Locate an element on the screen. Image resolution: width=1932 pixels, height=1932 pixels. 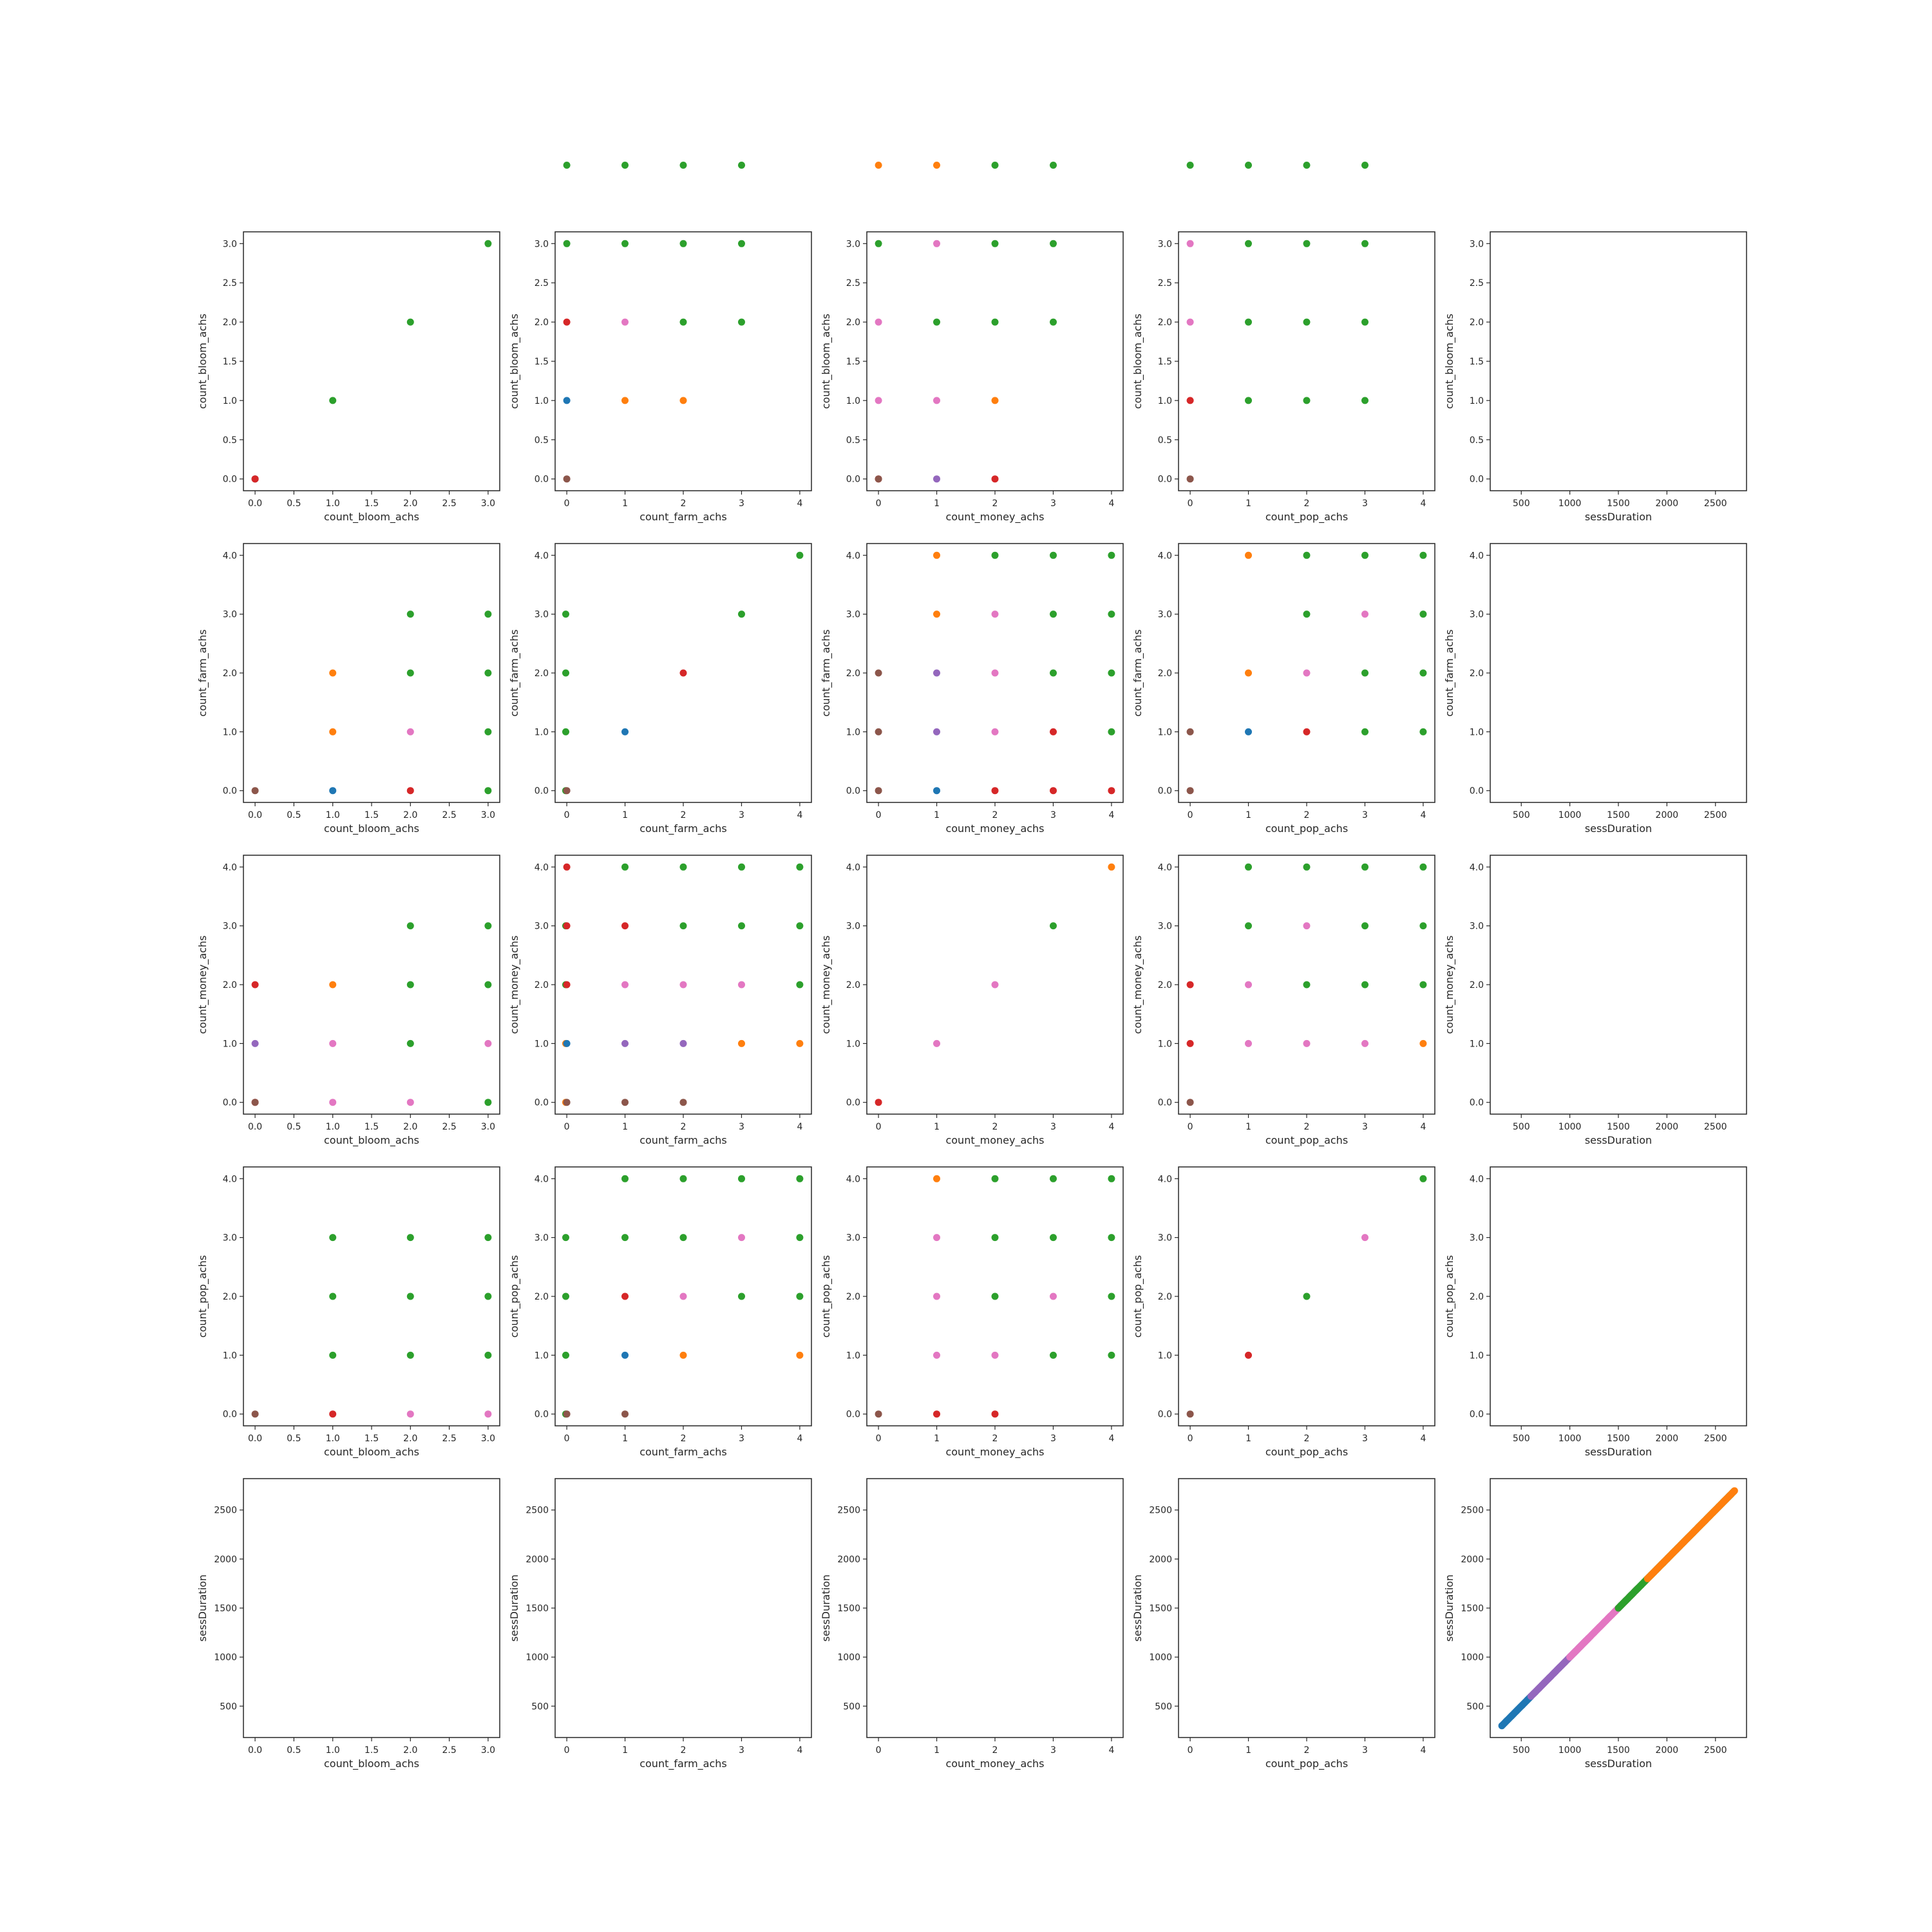
x-tick-label: 2500 is located at coordinates (1715, 503).